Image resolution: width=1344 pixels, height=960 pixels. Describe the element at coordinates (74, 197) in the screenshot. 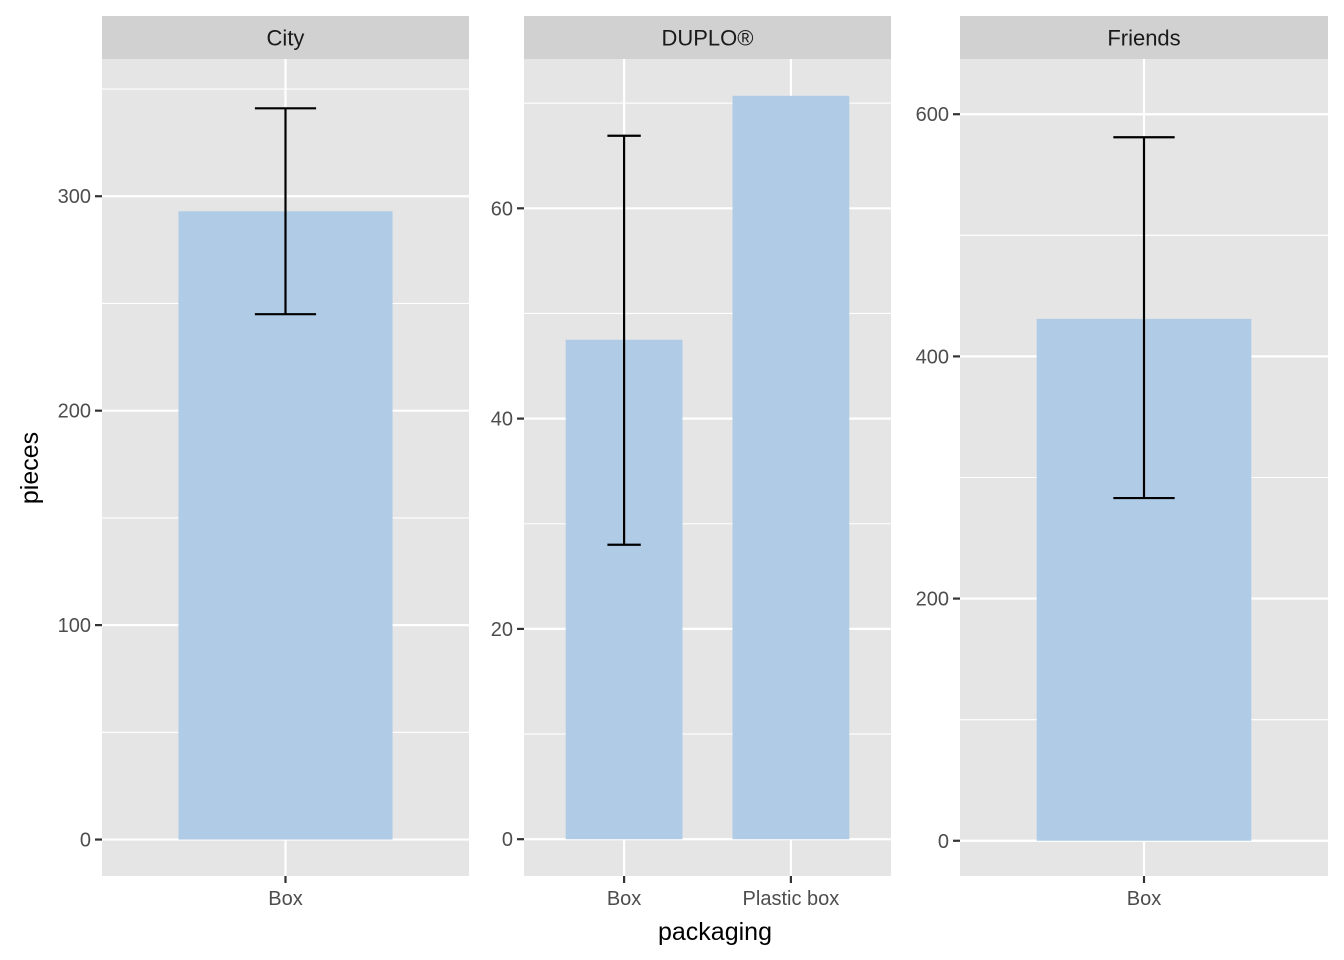

I see `y-tick-label: 300` at that location.